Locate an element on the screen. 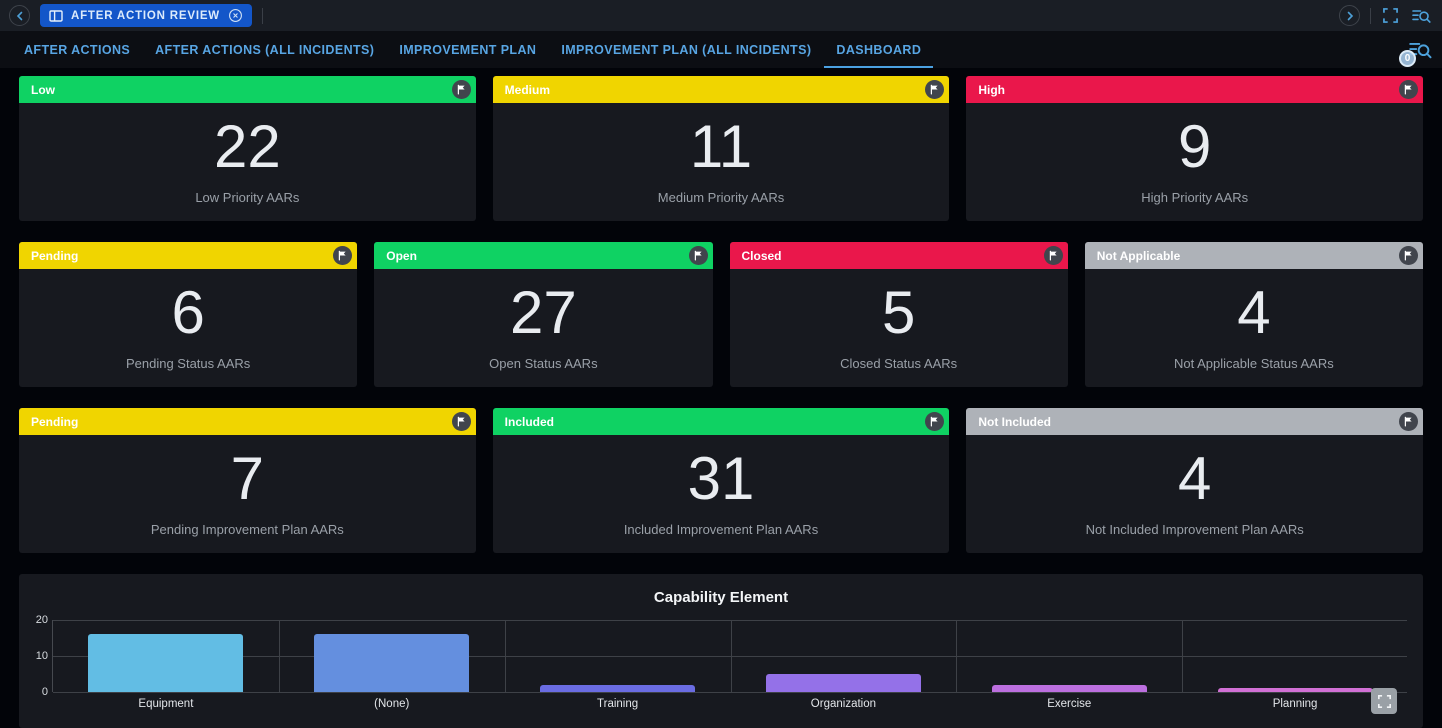 The height and width of the screenshot is (728, 1442). kpi-card-high-priority-aars: High 9 High Priority AARs is located at coordinates (1195, 148).